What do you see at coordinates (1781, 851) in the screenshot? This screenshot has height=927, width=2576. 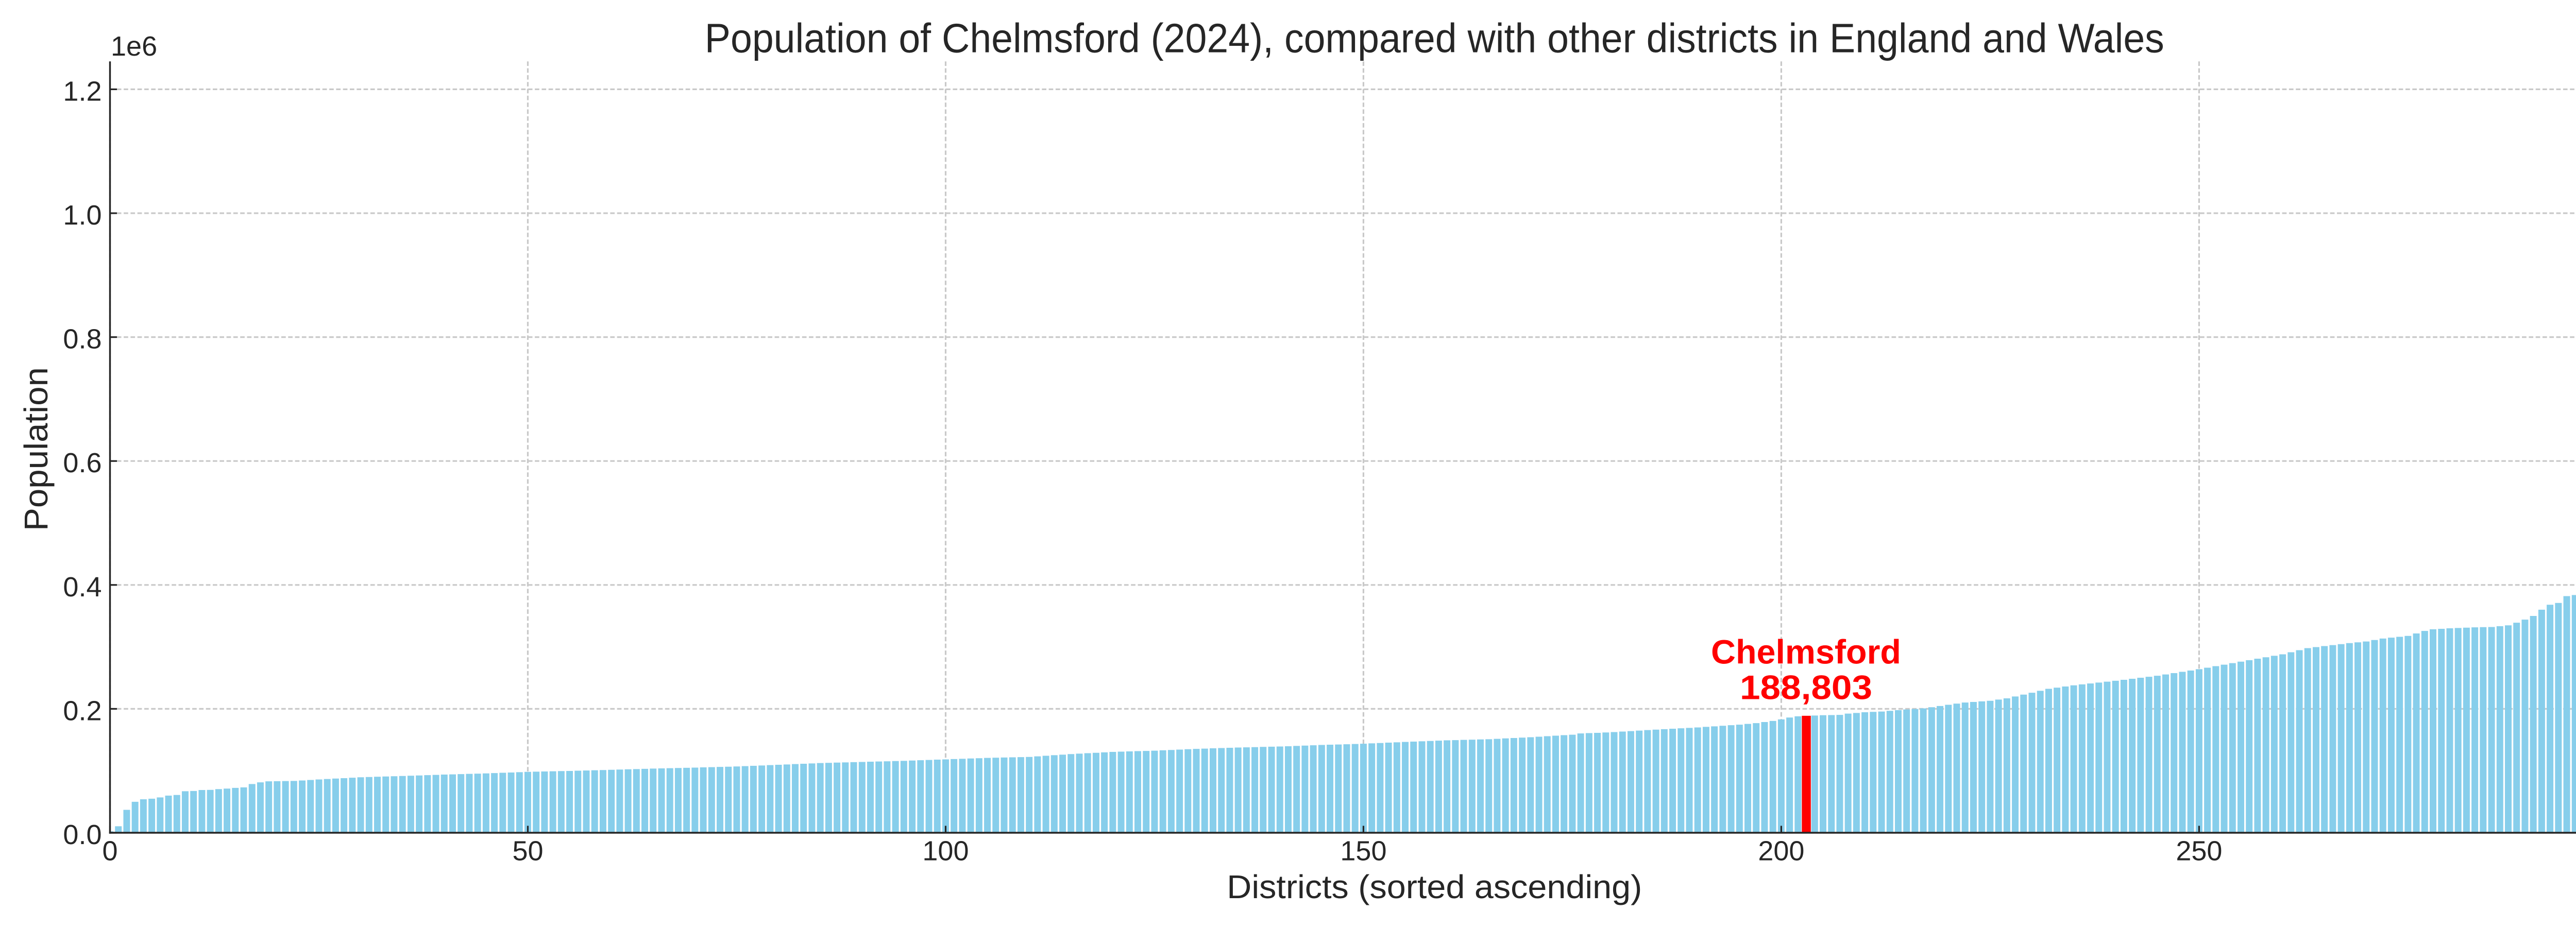 I see `svg-text: 200` at bounding box center [1781, 851].